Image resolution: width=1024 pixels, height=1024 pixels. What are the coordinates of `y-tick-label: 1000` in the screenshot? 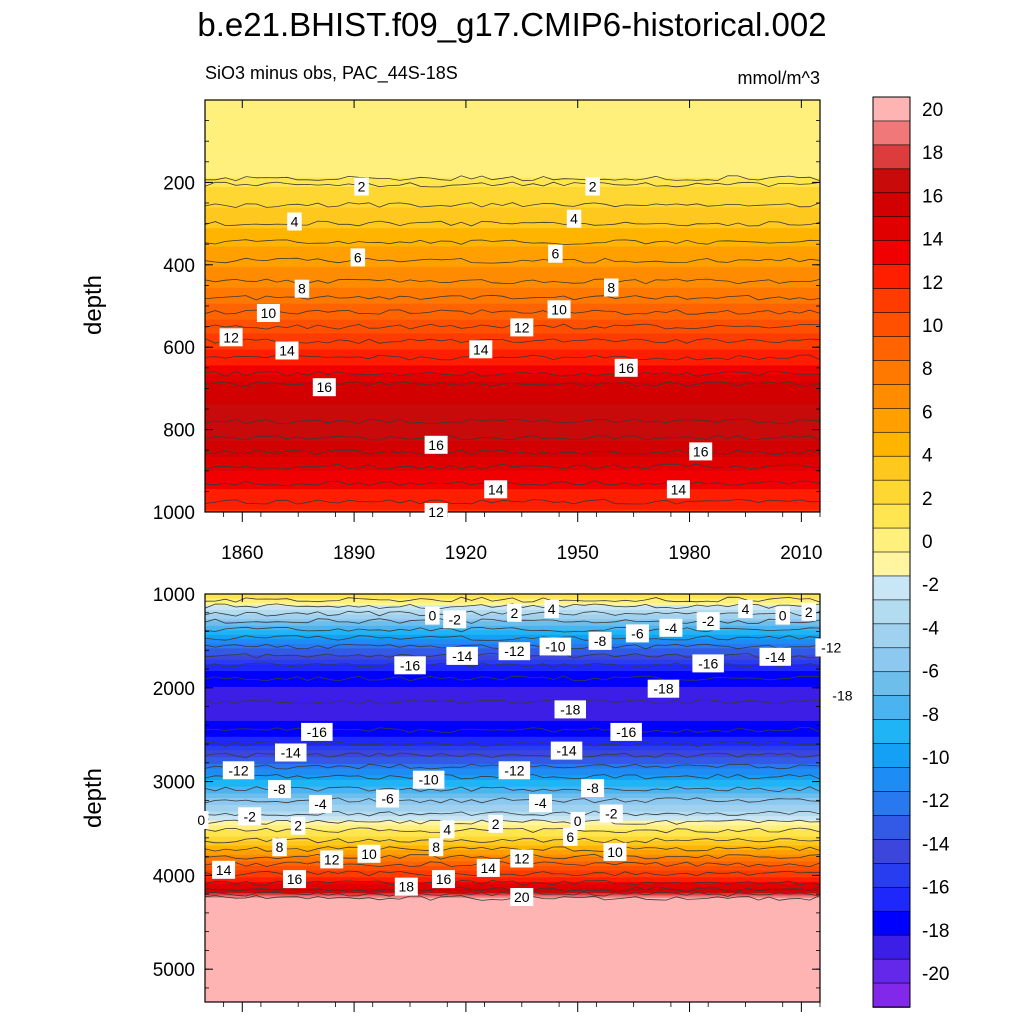 It's located at (174, 513).